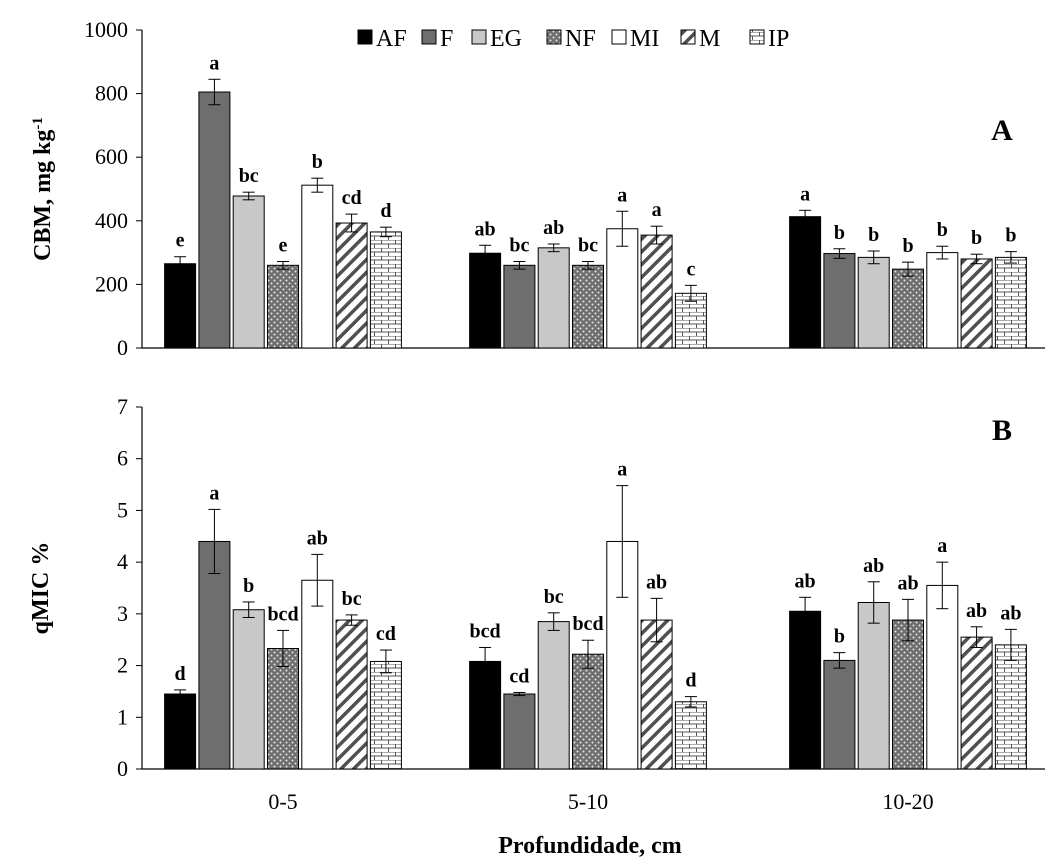  What do you see at coordinates (180, 731) in the screenshot?
I see `bar-af-0-5-b` at bounding box center [180, 731].